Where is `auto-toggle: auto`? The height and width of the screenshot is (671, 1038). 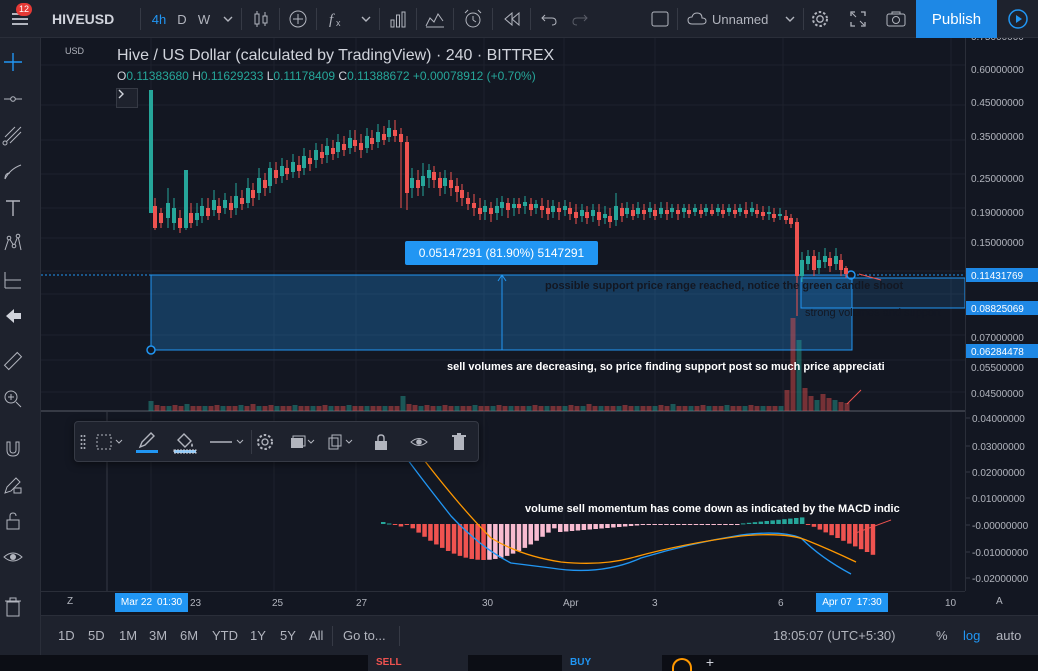 auto-toggle: auto is located at coordinates (1009, 635).